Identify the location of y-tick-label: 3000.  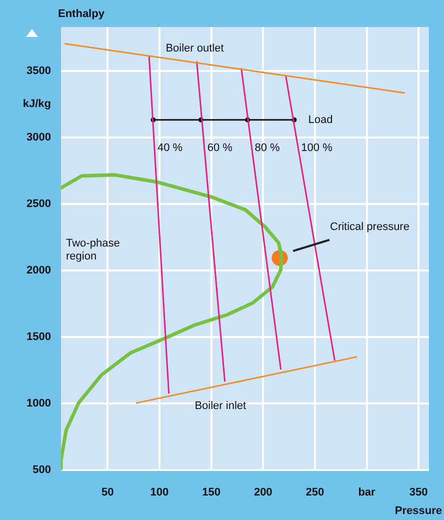
(38, 137).